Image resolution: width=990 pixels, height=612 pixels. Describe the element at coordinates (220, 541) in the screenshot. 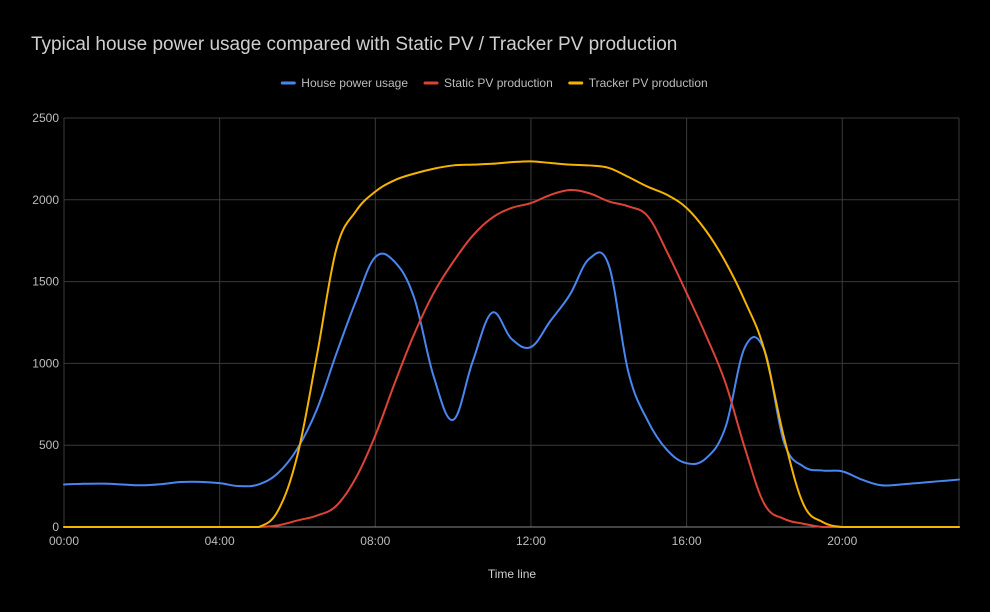

I see `x-tick-label: 04:00` at that location.